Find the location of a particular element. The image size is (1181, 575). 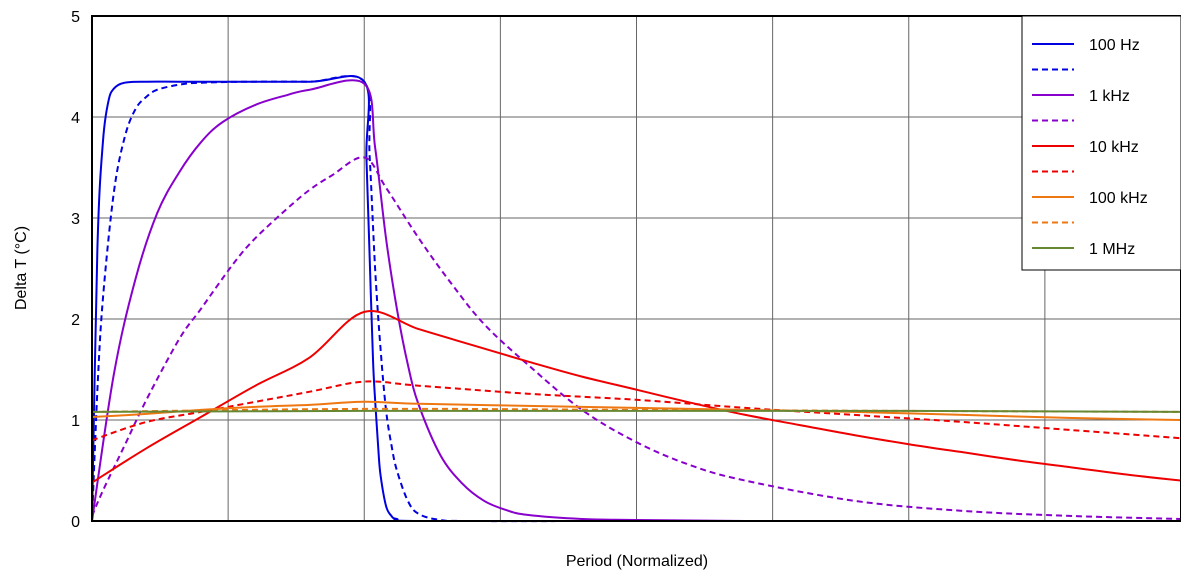

legend-label: 10 kHz is located at coordinates (1114, 147).